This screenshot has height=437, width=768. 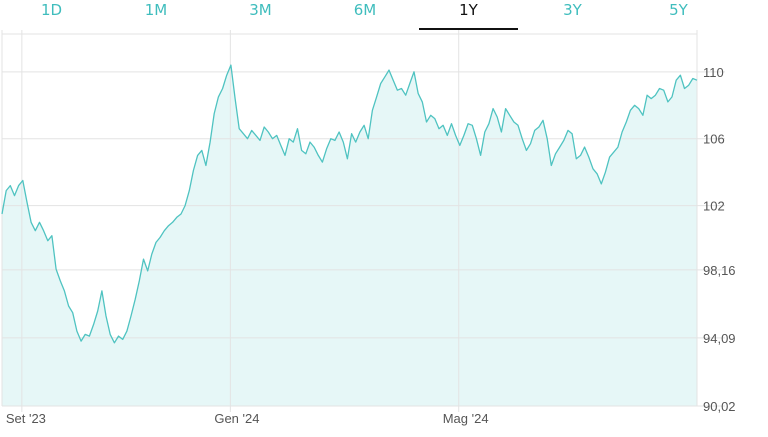 I want to click on x-tick-label: Mag '24, so click(x=466, y=418).